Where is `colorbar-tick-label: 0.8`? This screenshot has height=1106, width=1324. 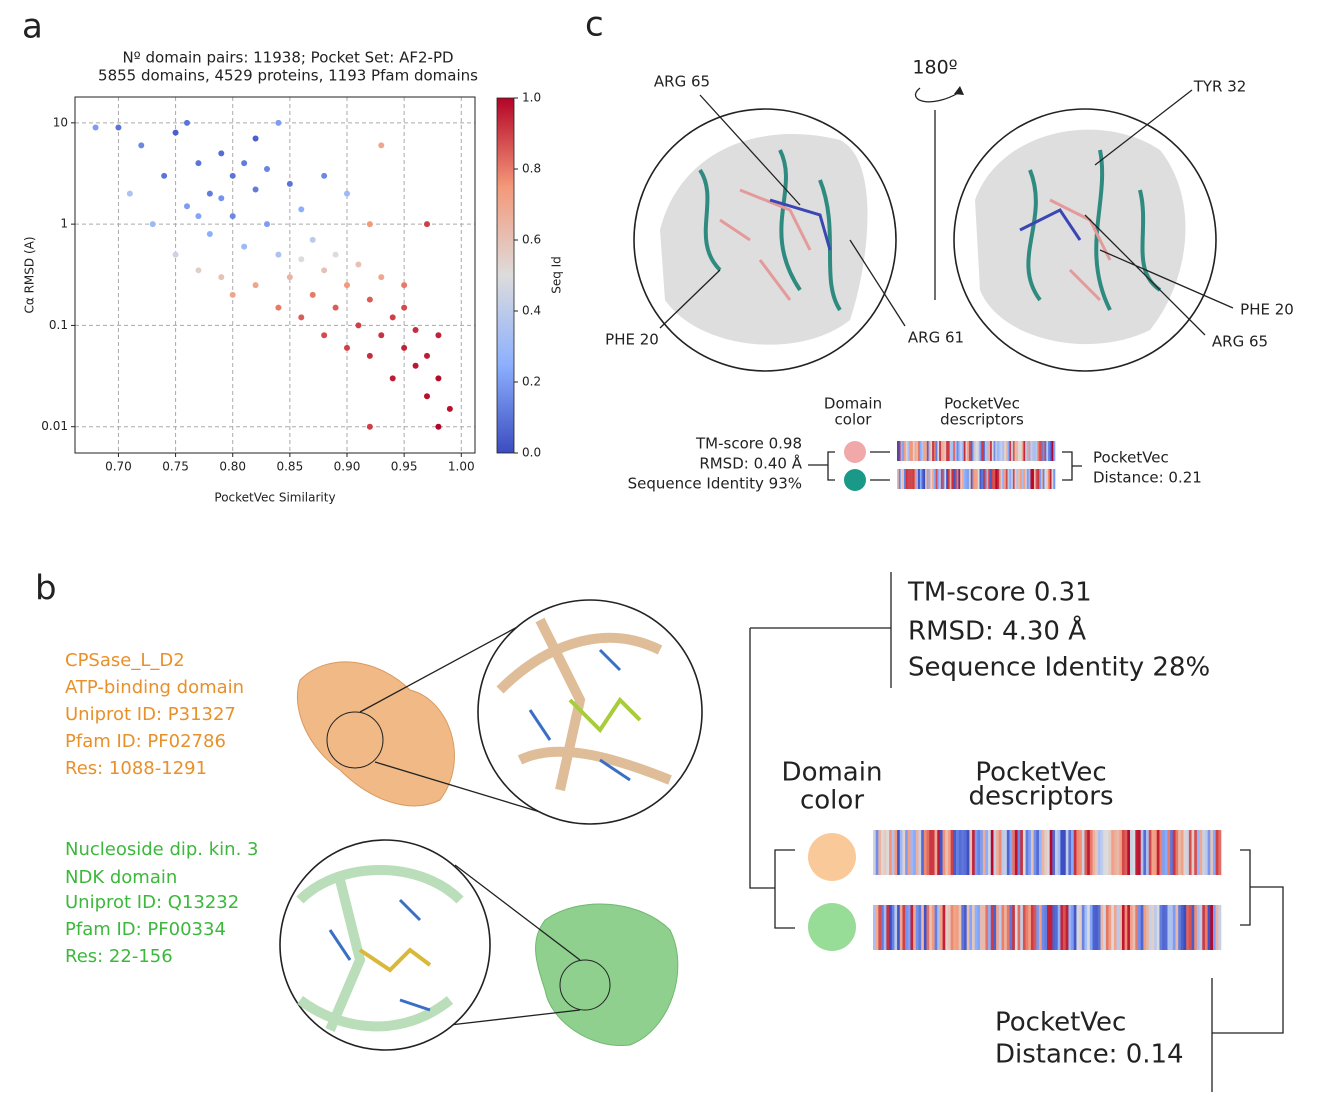
colorbar-tick-label: 0.8 is located at coordinates (531, 169).